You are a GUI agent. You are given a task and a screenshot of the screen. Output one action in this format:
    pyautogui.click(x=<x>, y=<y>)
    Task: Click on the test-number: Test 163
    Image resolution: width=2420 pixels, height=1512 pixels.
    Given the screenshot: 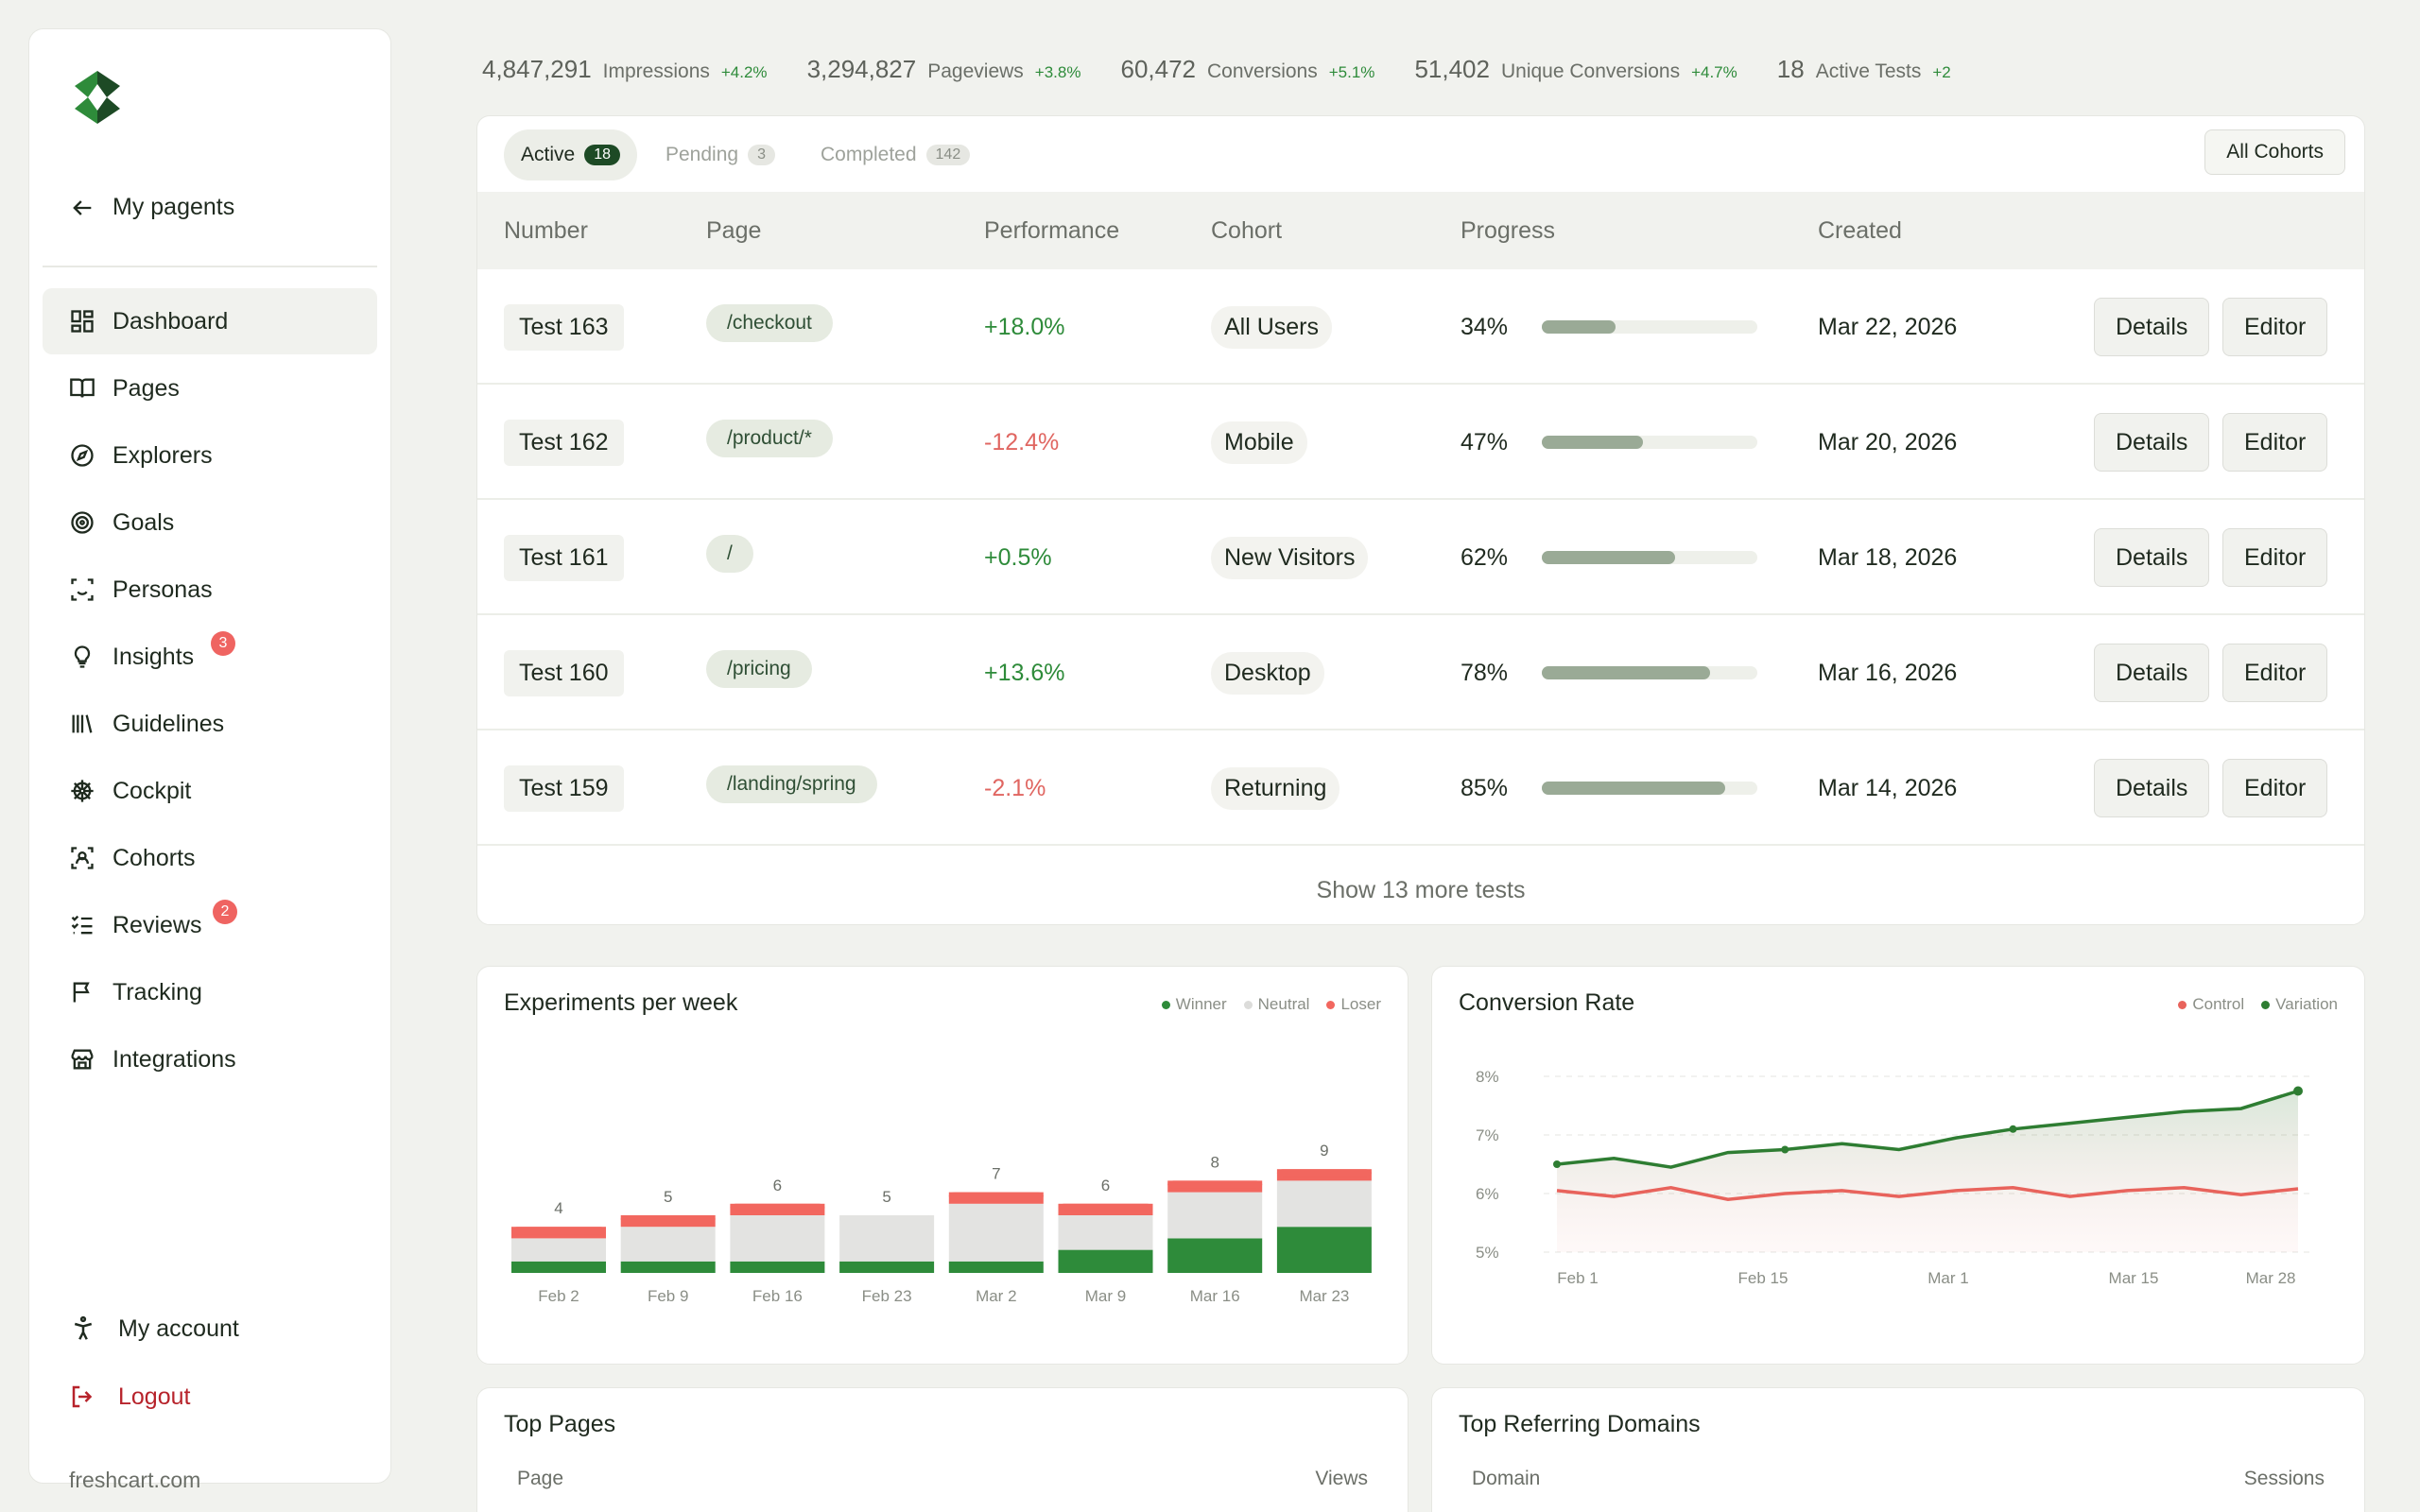 What is the action you would take?
    pyautogui.click(x=564, y=327)
    